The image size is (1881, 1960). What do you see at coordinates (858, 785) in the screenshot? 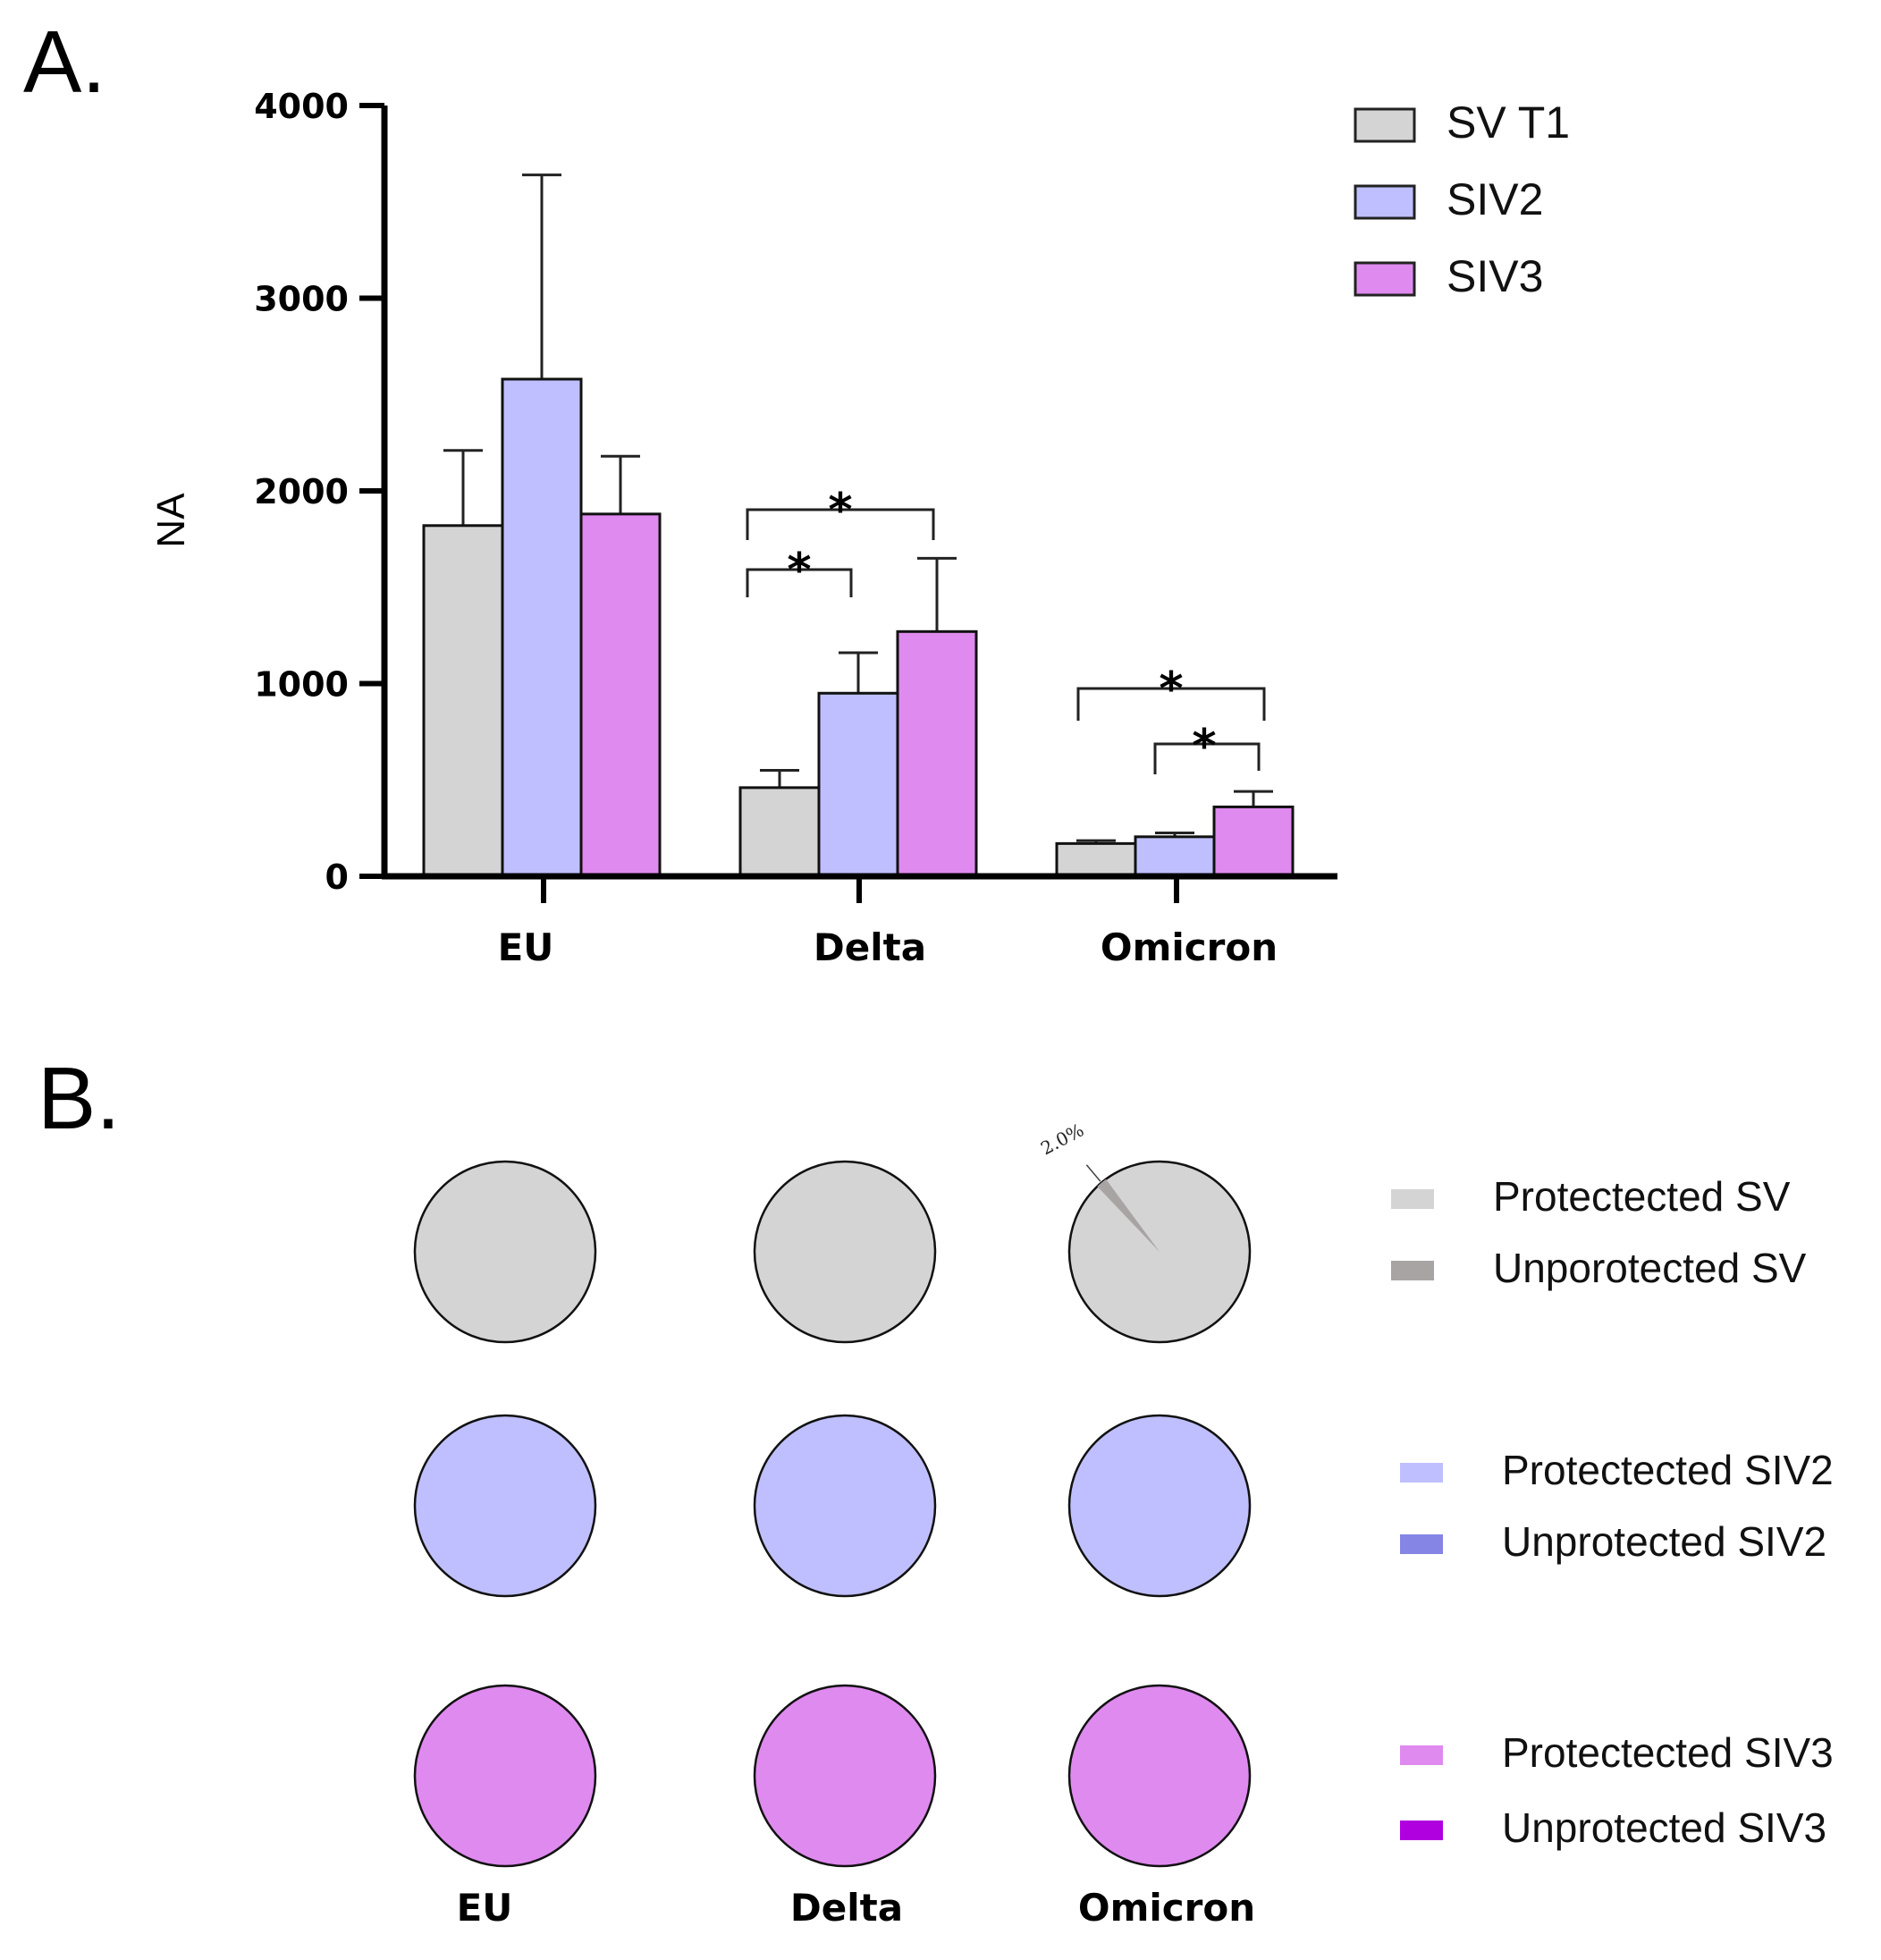
I see `bar-siv2-delta` at bounding box center [858, 785].